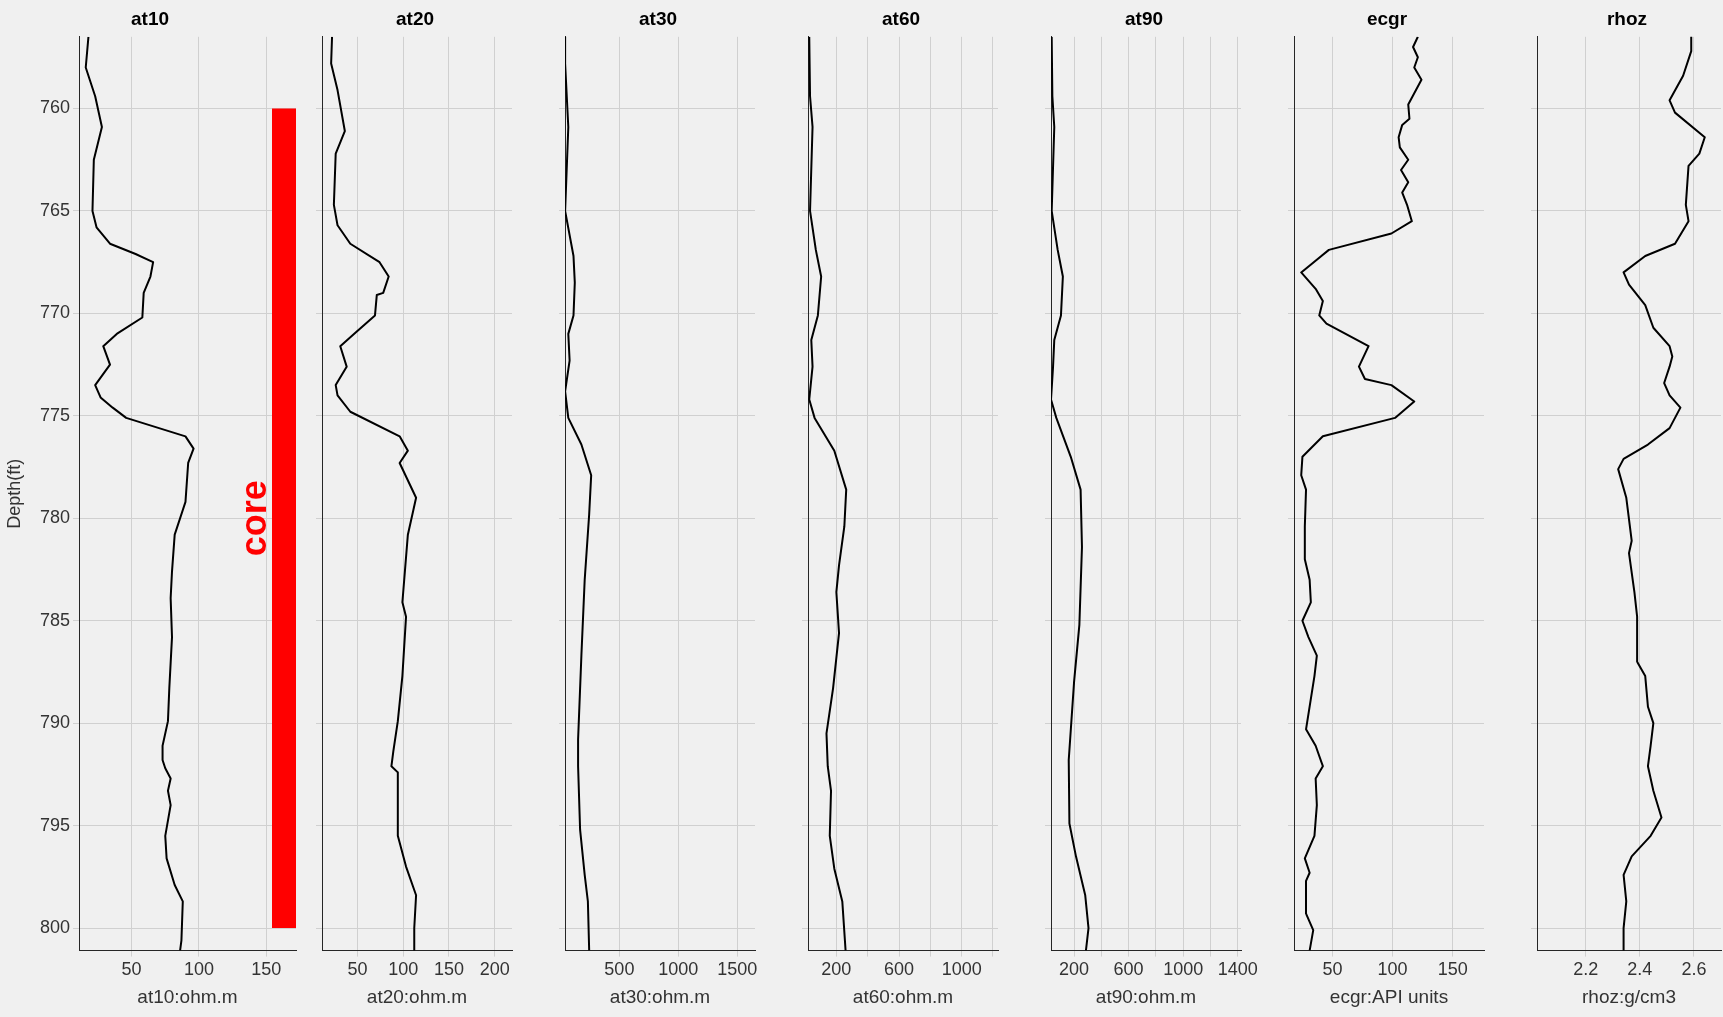 The width and height of the screenshot is (1723, 1017). What do you see at coordinates (1237, 969) in the screenshot?
I see `x-tick-label: 1400` at bounding box center [1237, 969].